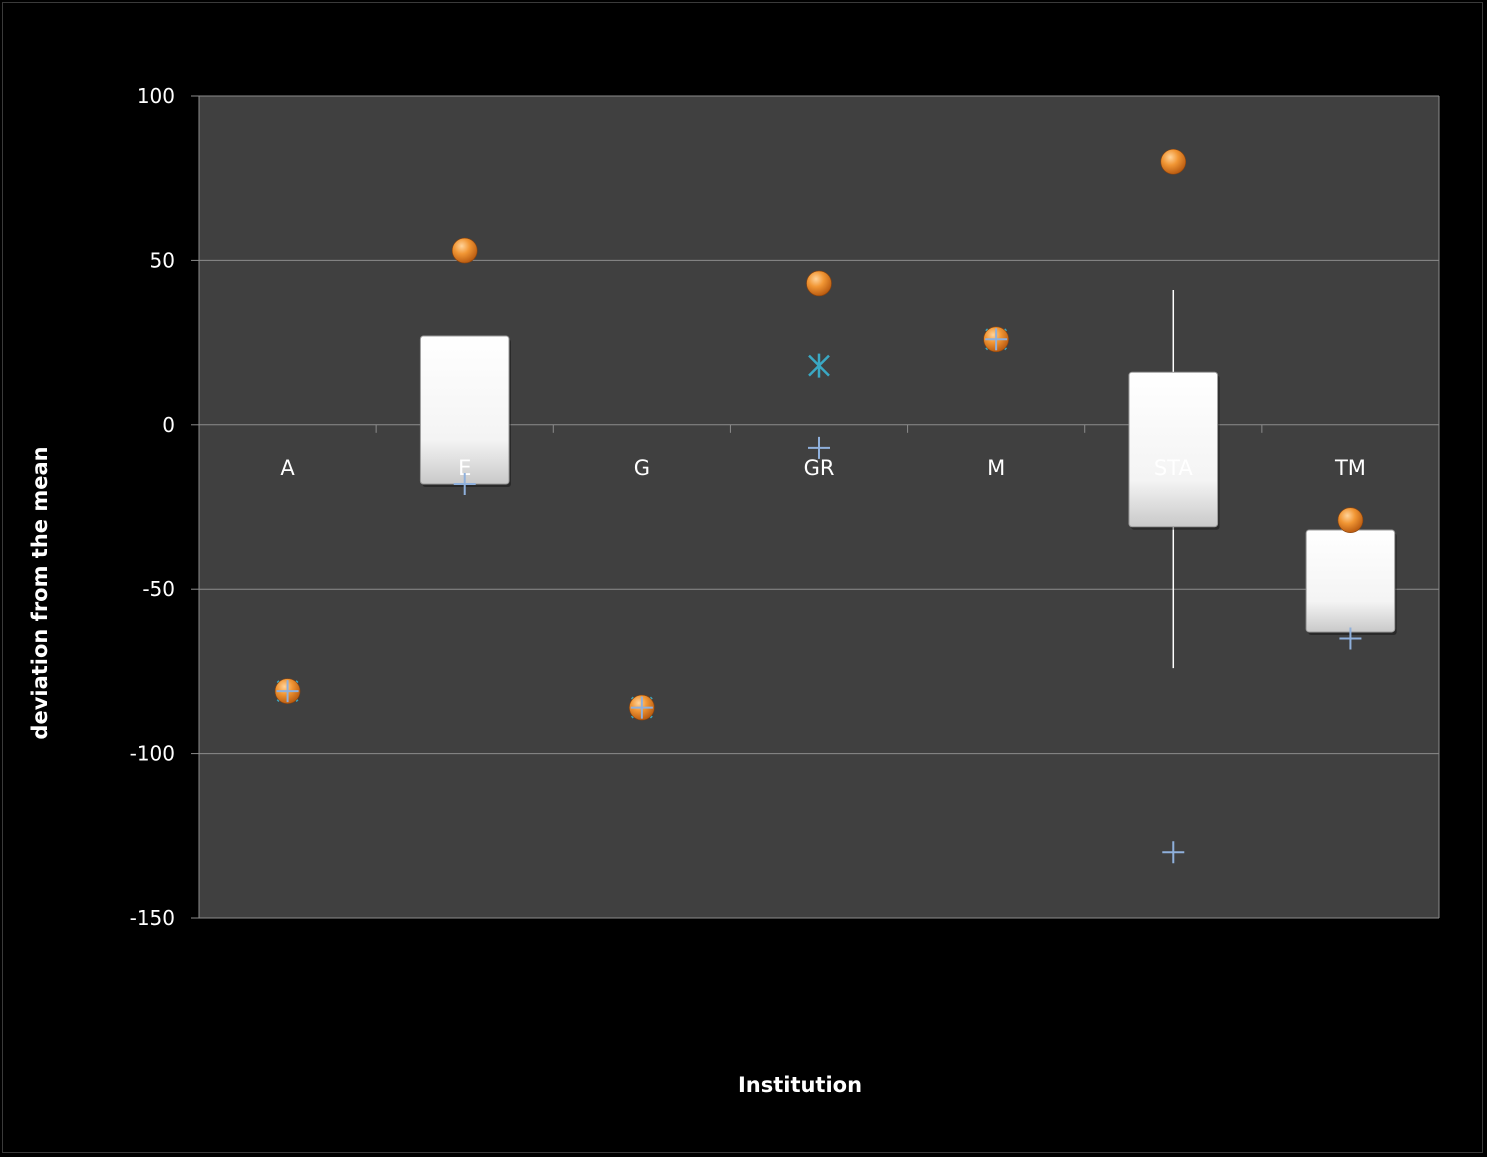 The width and height of the screenshot is (1487, 1157). What do you see at coordinates (152, 754) in the screenshot?
I see `y-tick-label: -100` at bounding box center [152, 754].